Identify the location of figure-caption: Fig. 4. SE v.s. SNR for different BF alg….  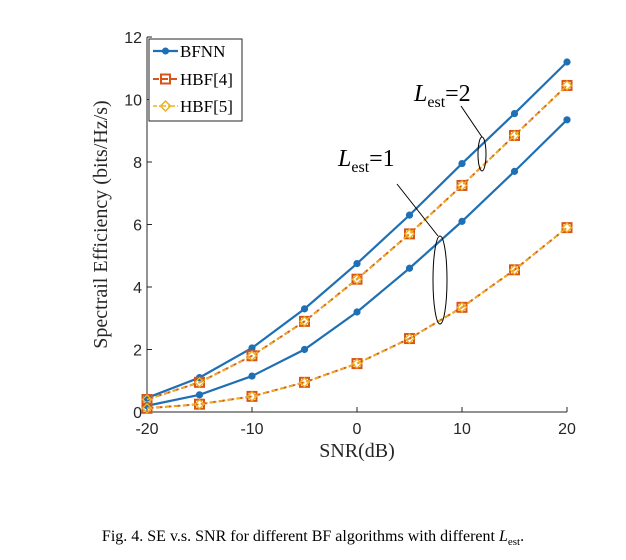
(313, 538).